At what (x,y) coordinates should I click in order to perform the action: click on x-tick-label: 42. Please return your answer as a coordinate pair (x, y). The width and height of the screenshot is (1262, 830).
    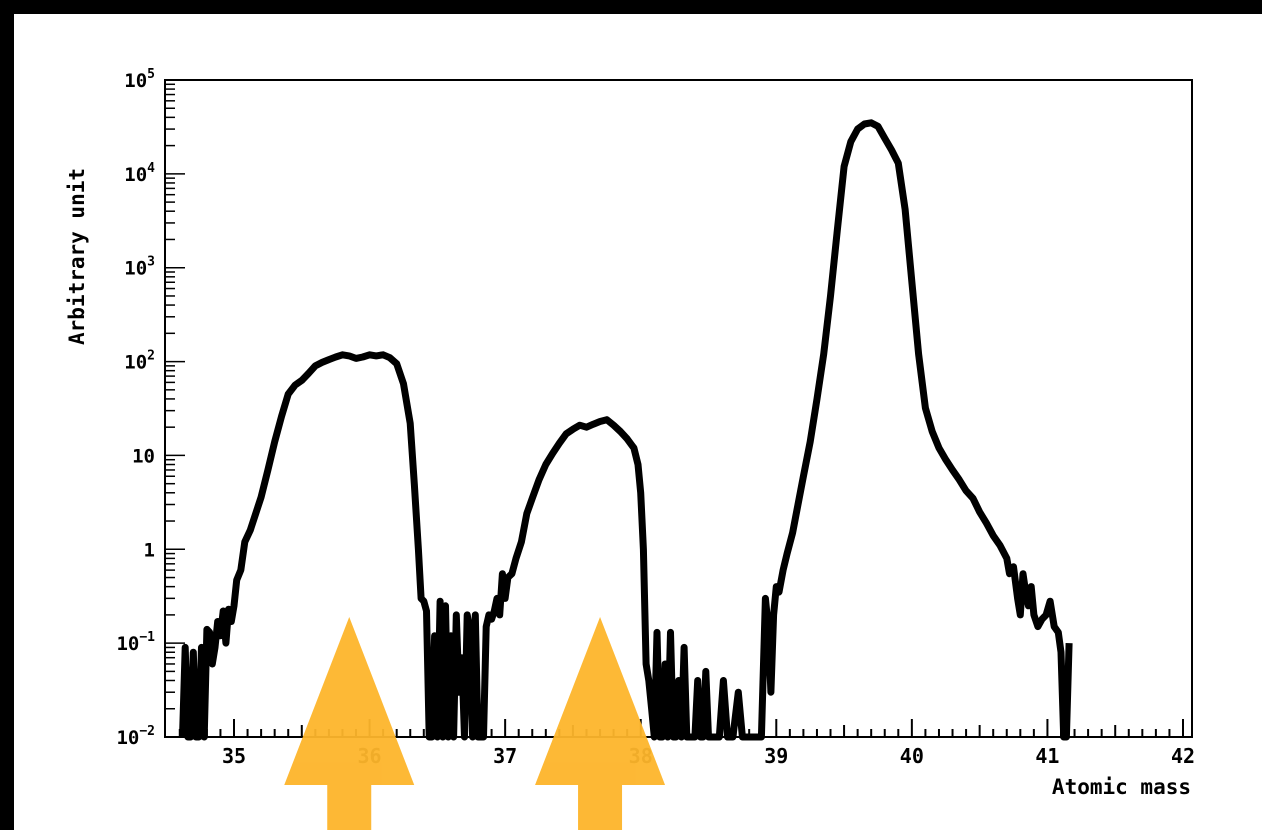
    Looking at the image, I should click on (1183, 756).